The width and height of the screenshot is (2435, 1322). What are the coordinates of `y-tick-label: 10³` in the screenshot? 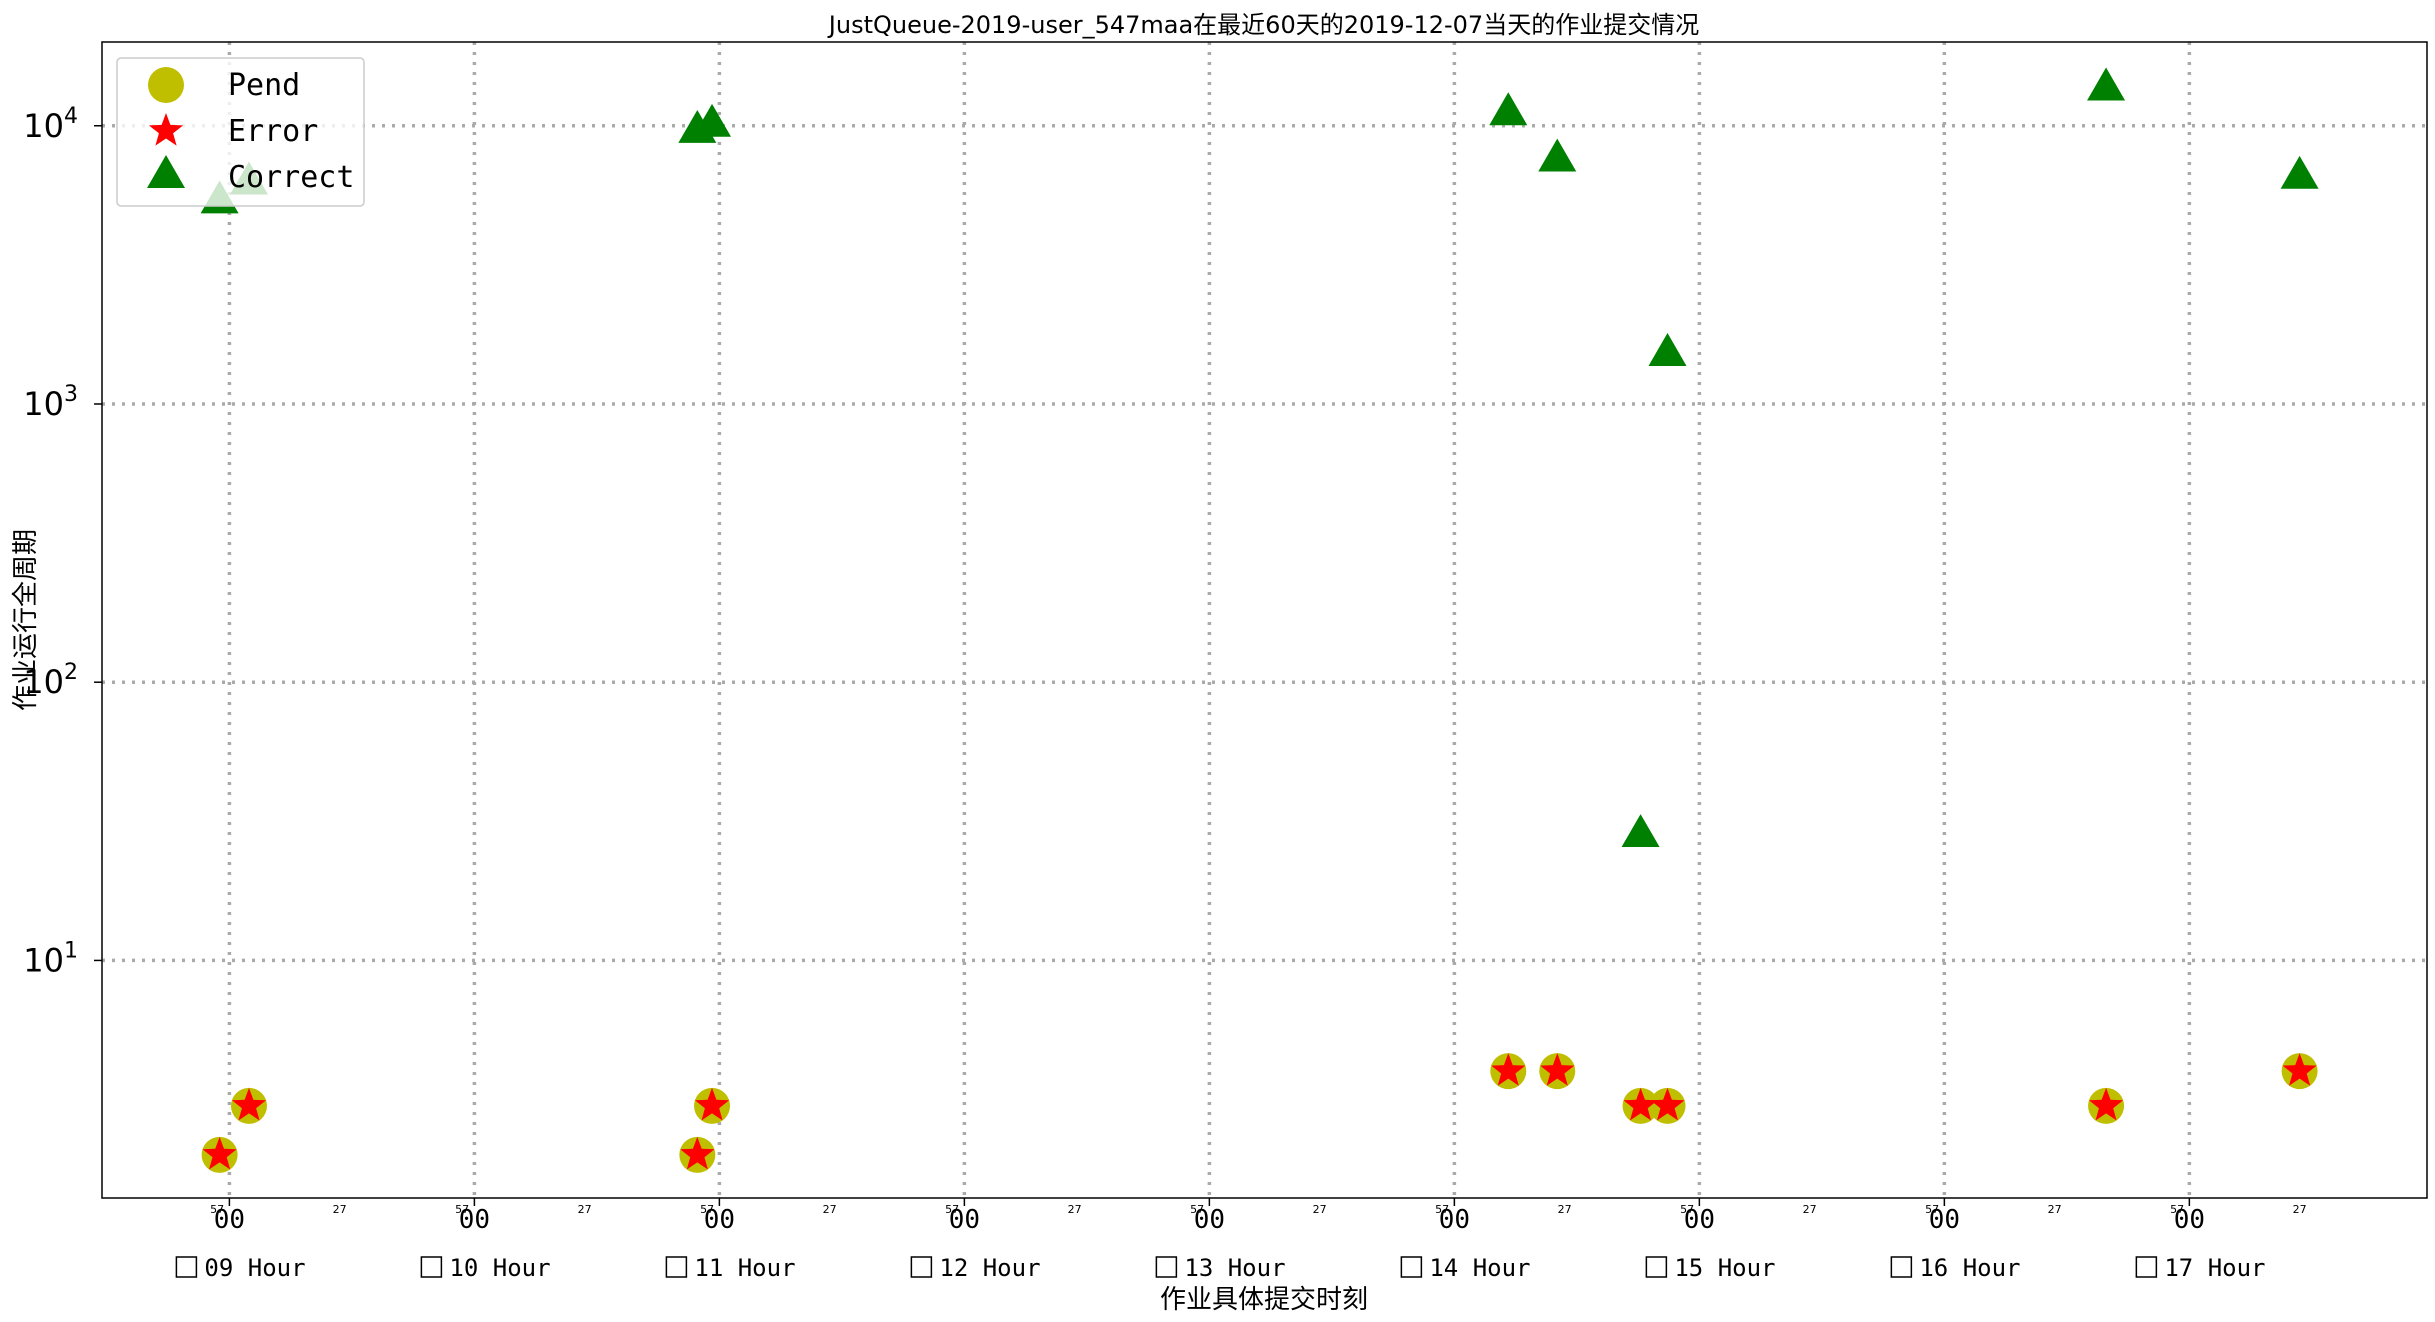 It's located at (50, 402).